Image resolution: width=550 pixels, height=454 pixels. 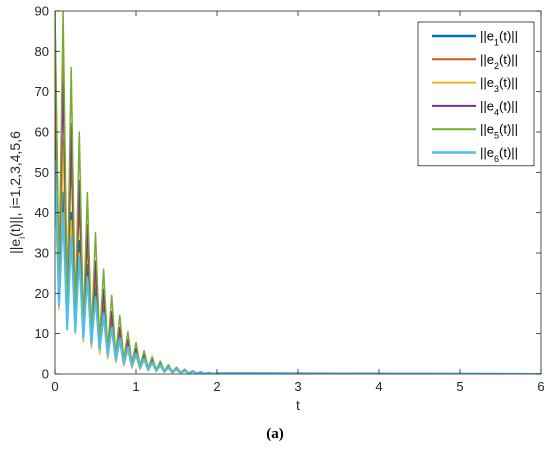 What do you see at coordinates (42, 51) in the screenshot?
I see `y-tick-label: 80` at bounding box center [42, 51].